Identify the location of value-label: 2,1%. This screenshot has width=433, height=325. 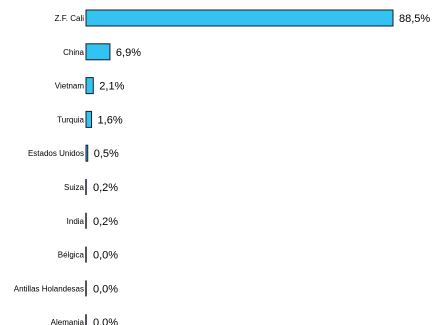
(111, 87).